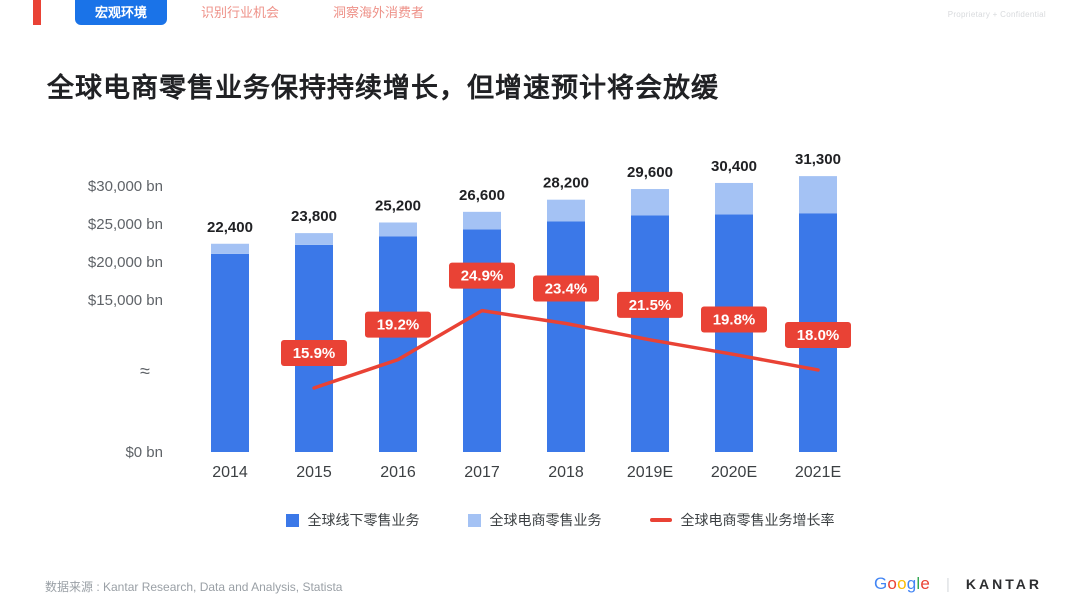 The height and width of the screenshot is (608, 1080). What do you see at coordinates (144, 452) in the screenshot?
I see `y-axis-tick-label: $0 bn` at bounding box center [144, 452].